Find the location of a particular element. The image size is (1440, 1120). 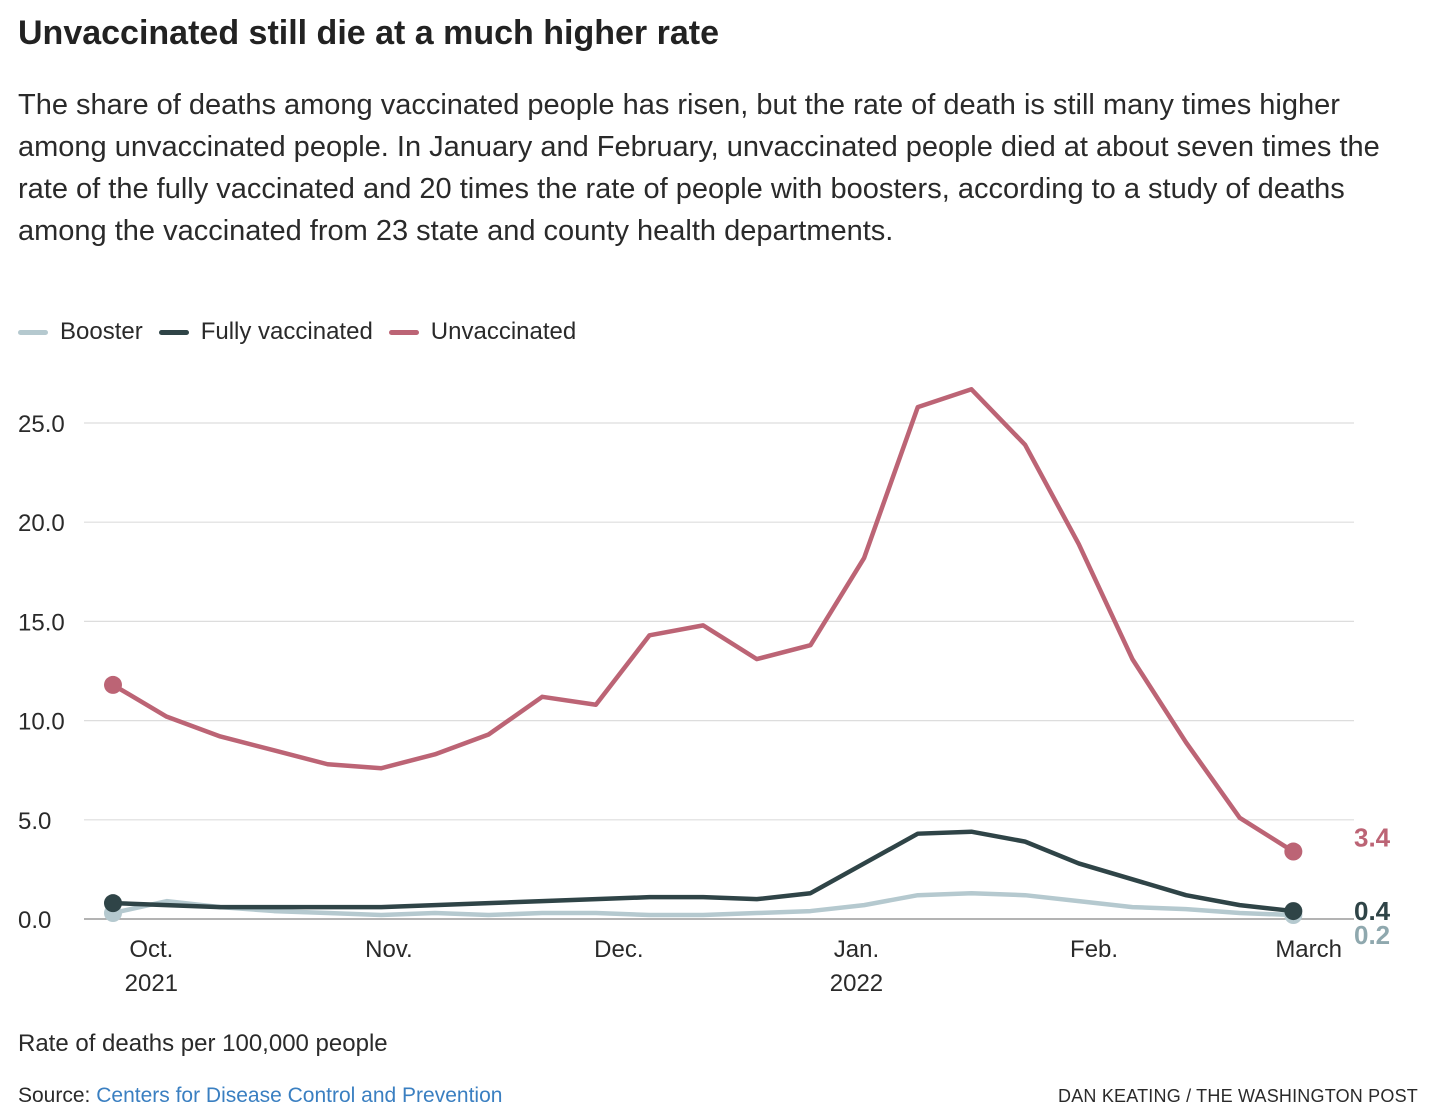

x-tick-label: March is located at coordinates (1308, 949).